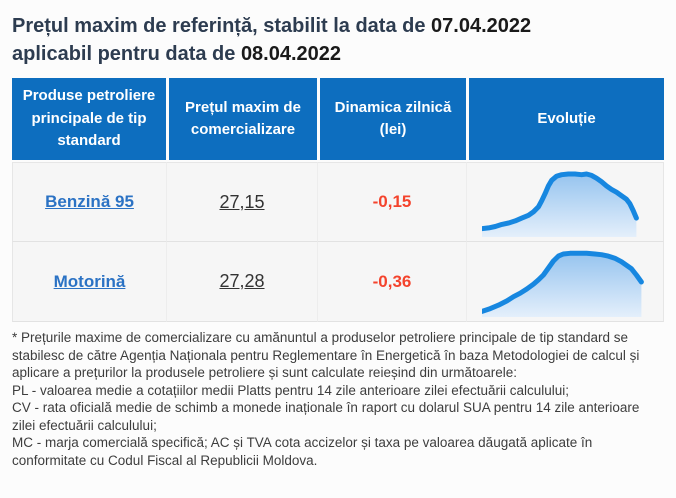  I want to click on dynamic-cell: -0,15, so click(391, 202).